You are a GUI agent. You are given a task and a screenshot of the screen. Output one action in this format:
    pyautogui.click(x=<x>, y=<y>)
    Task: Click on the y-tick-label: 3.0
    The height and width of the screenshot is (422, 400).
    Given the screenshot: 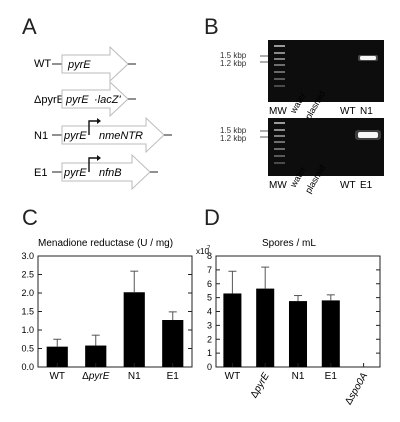 What is the action you would take?
    pyautogui.click(x=27, y=256)
    